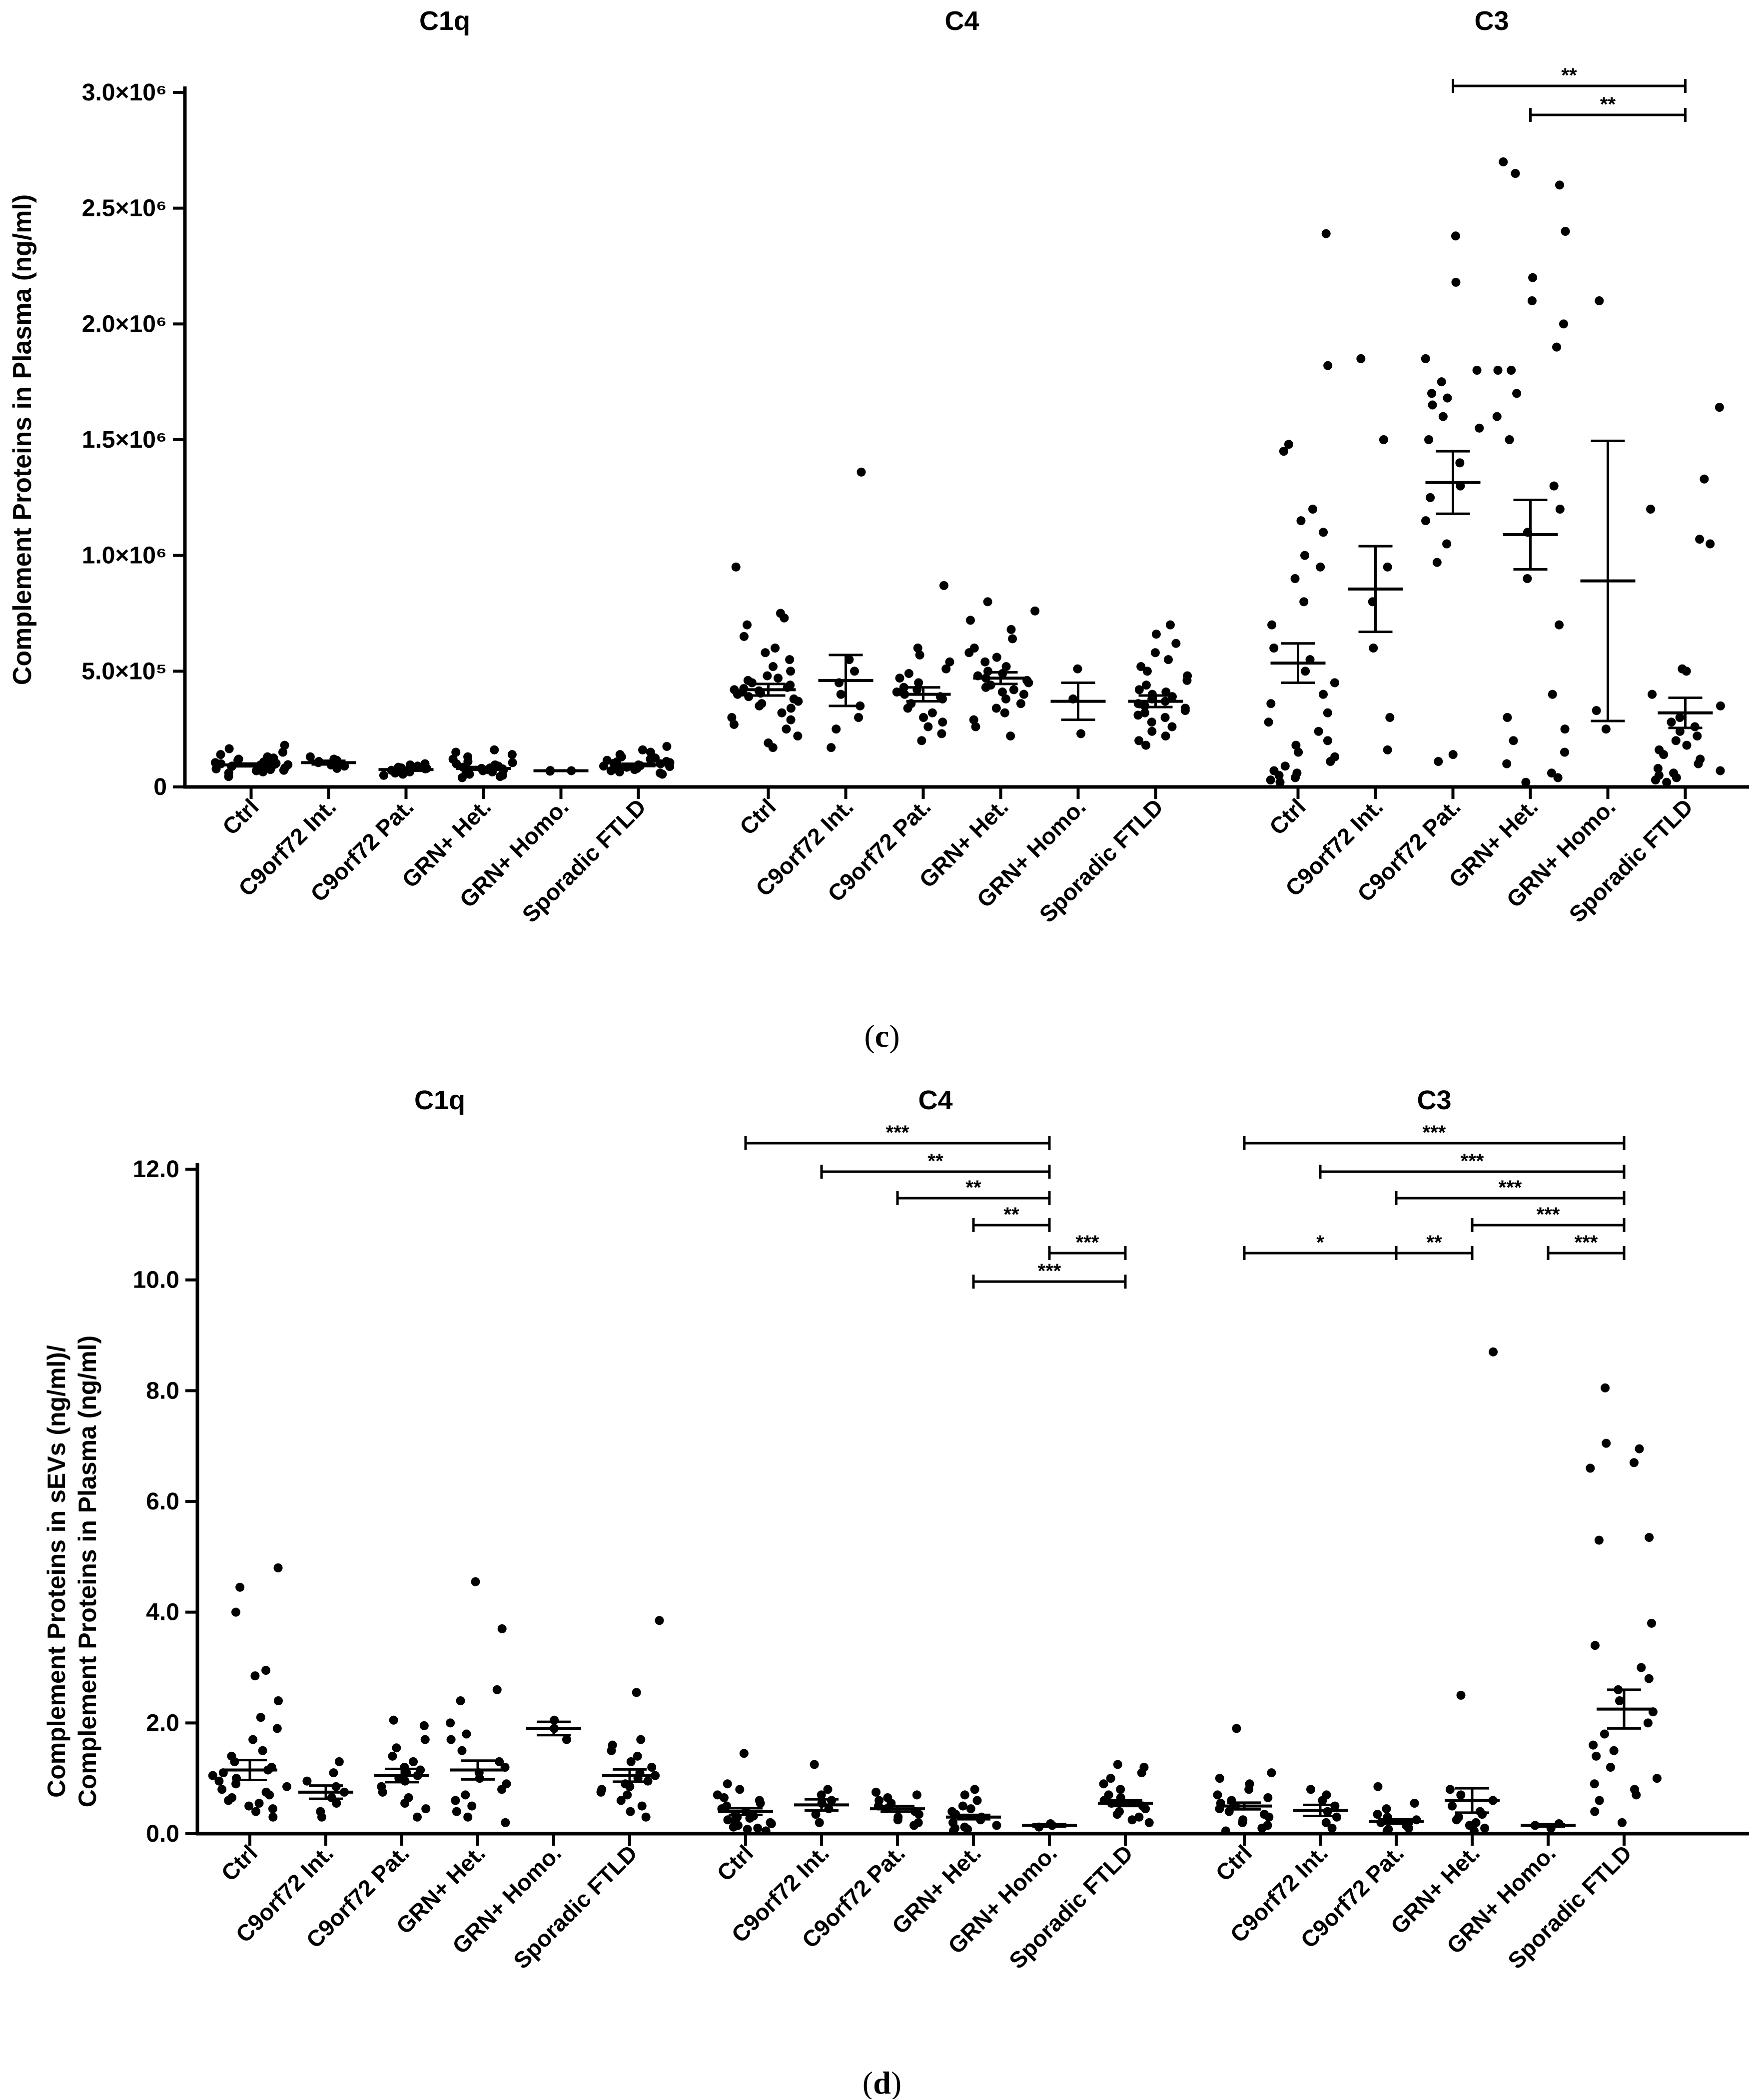  Describe the element at coordinates (87, 1572) in the screenshot. I see `y-axis-label-line: Complement Proteins in Plasma (ng/ml)` at that location.